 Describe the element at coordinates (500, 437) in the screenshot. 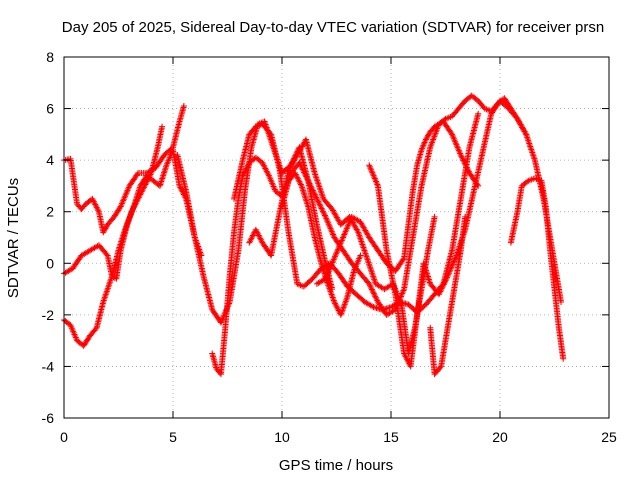

I see `x-tick-label: 20` at that location.